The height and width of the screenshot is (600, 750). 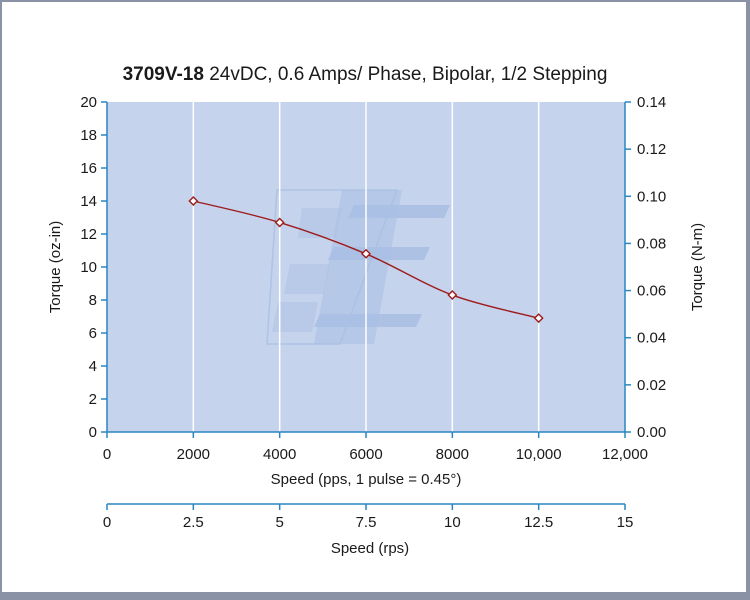 What do you see at coordinates (651, 385) in the screenshot?
I see `y2-tick-label: 0.02` at bounding box center [651, 385].